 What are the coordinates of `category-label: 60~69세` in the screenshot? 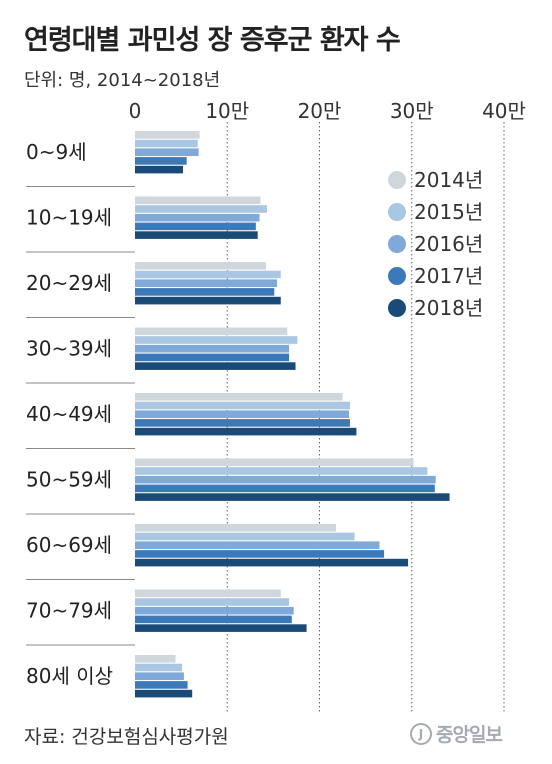 It's located at (69, 545).